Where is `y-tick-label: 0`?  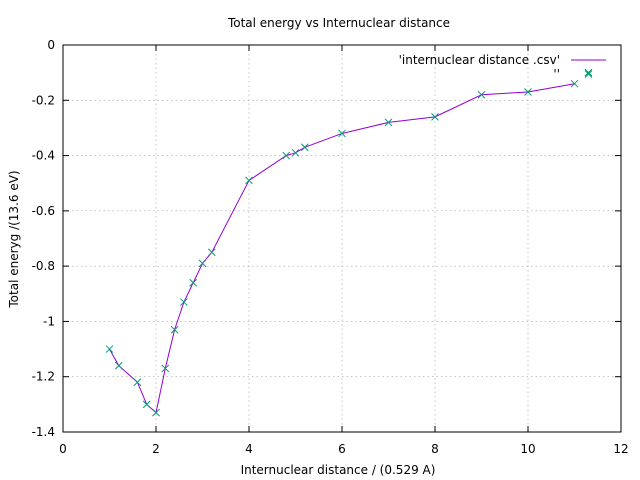
y-tick-label: 0 is located at coordinates (51, 45).